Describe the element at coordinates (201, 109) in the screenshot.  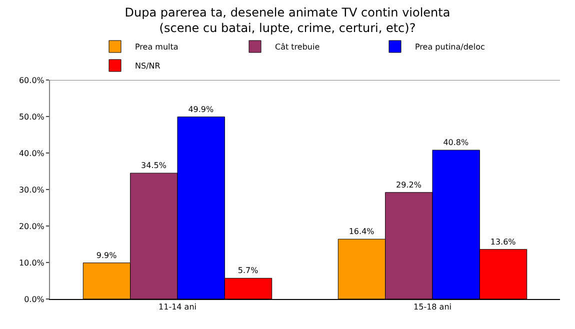
I see `data-label: 49.9%` at that location.